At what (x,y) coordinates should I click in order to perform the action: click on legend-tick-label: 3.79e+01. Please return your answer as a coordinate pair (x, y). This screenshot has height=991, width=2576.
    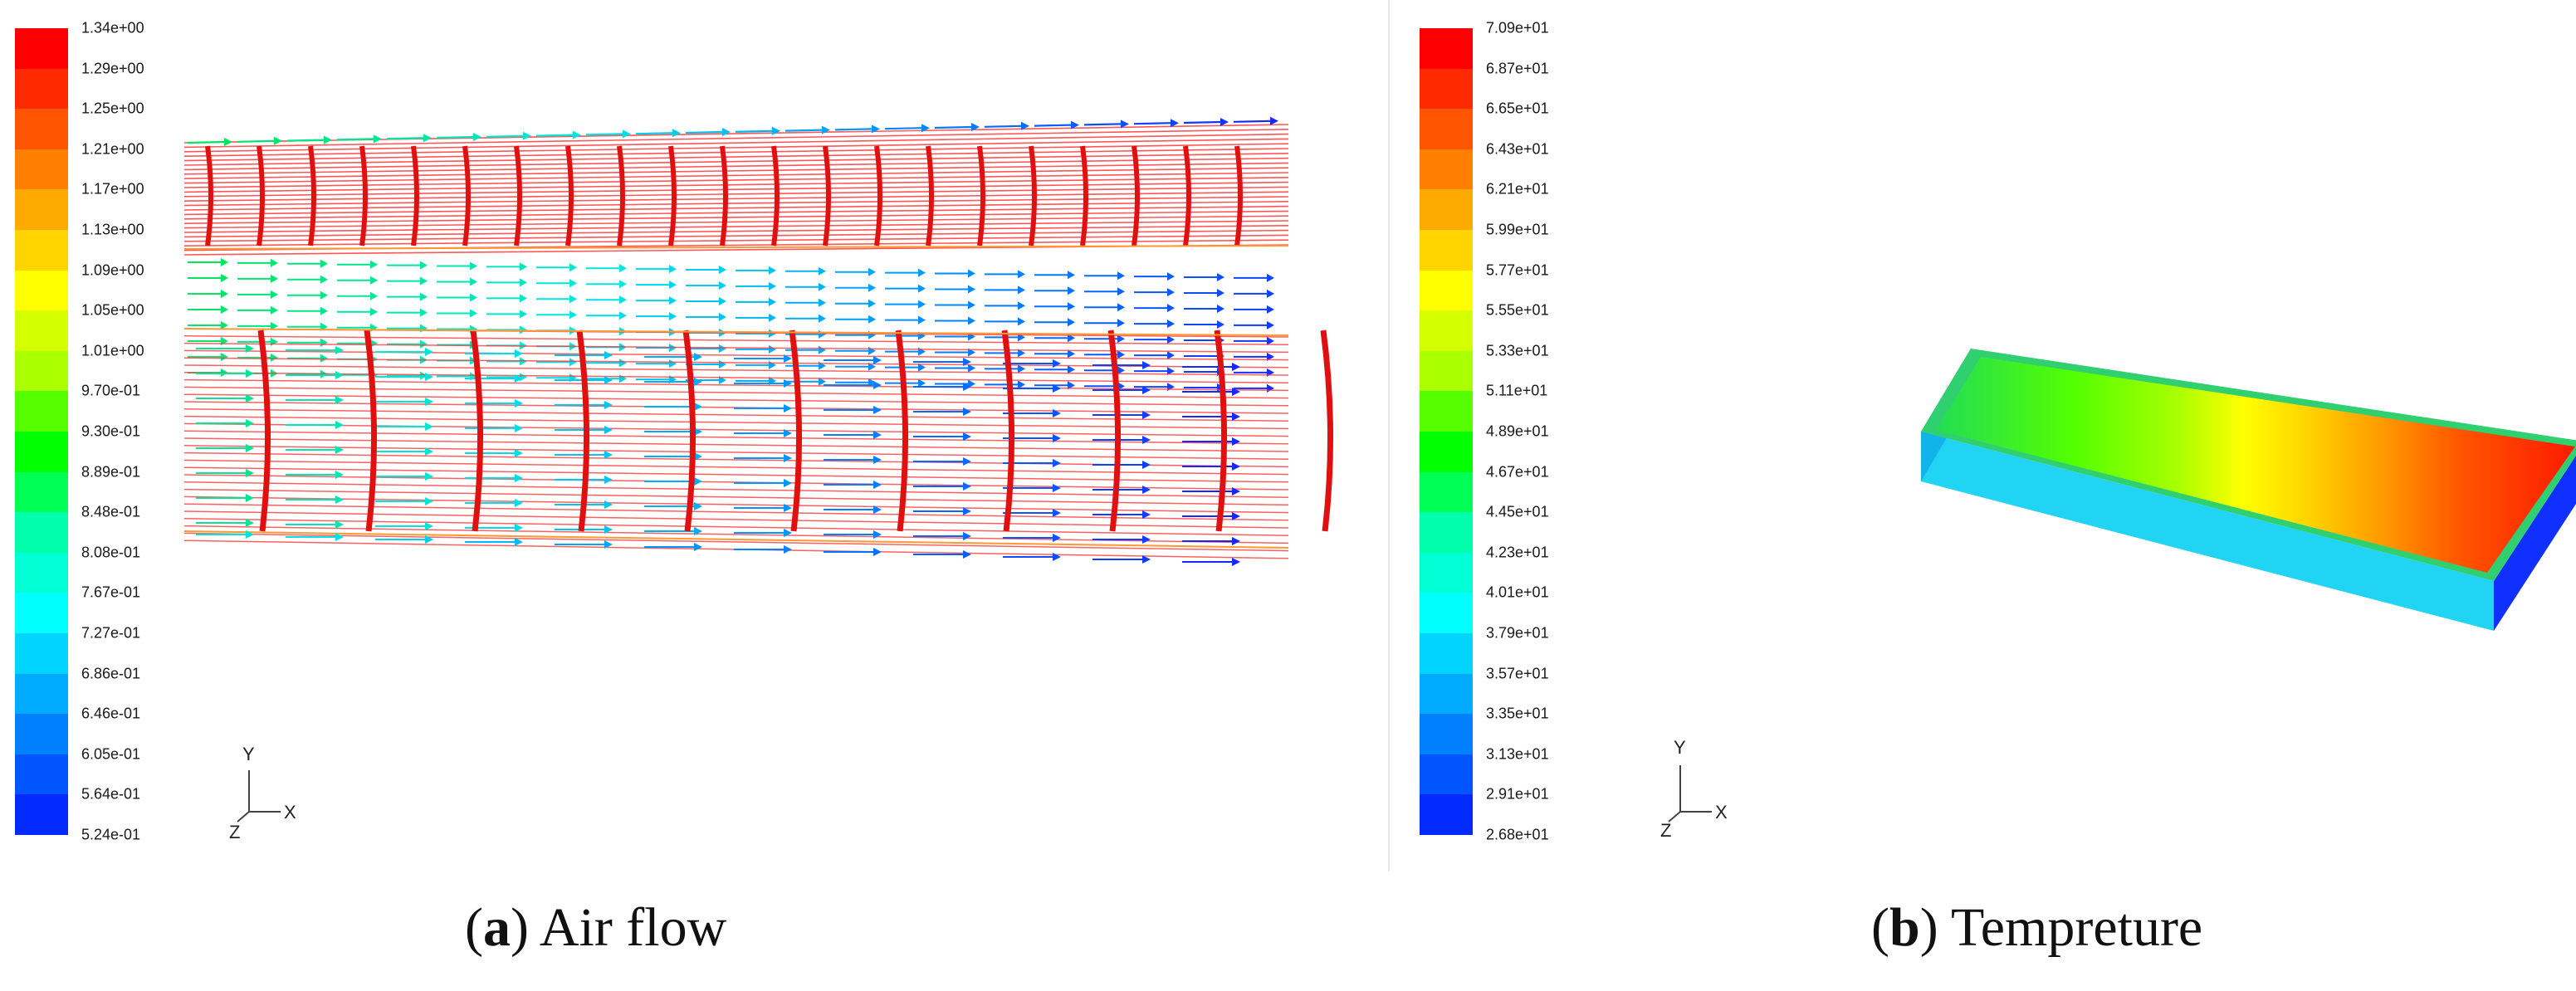
    Looking at the image, I should click on (1517, 633).